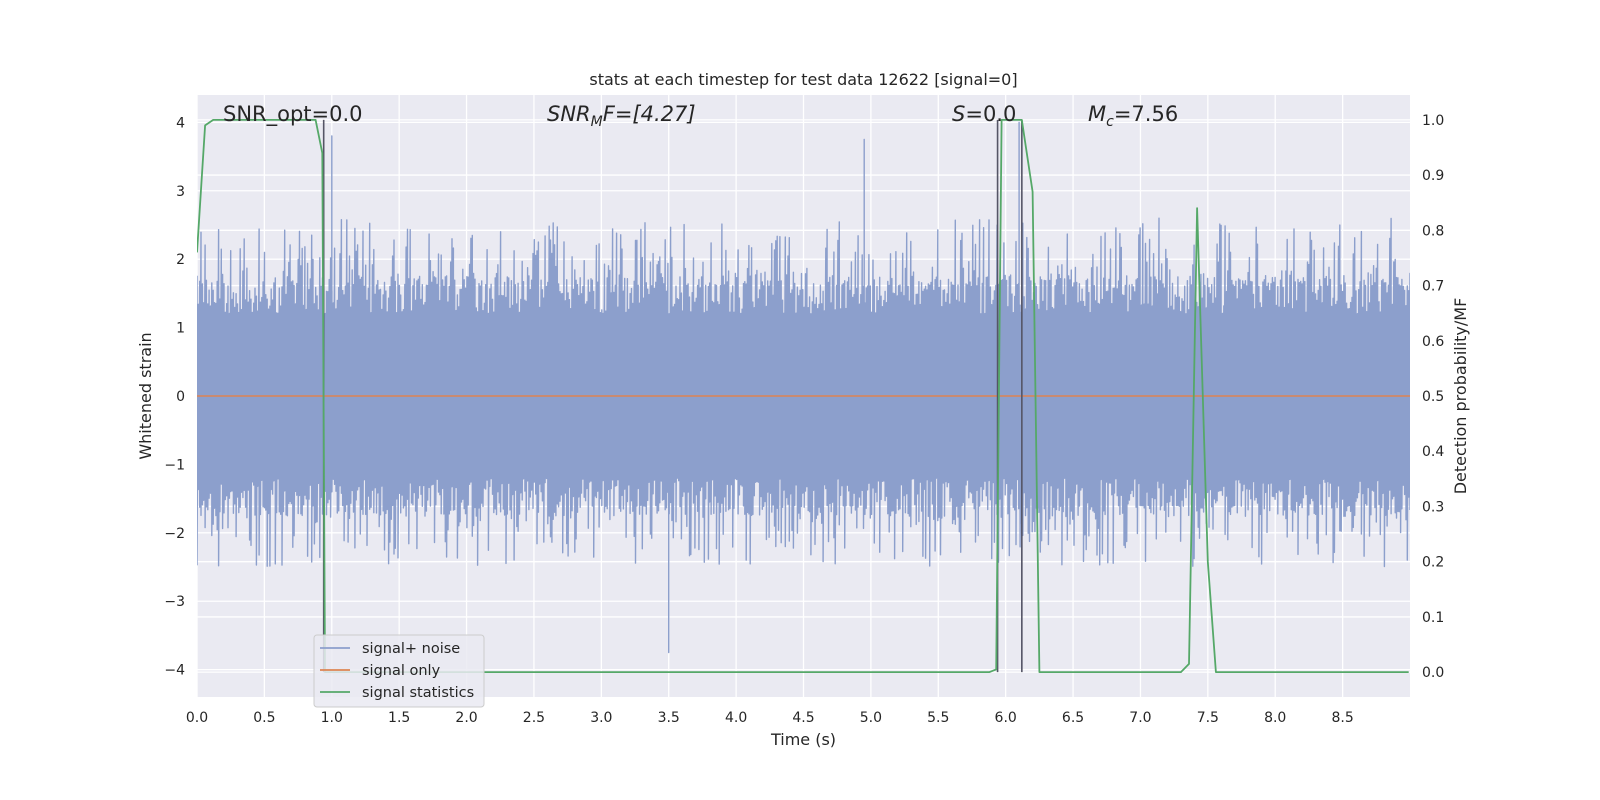  I want to click on x-tick-label: 1.0, so click(332, 718).